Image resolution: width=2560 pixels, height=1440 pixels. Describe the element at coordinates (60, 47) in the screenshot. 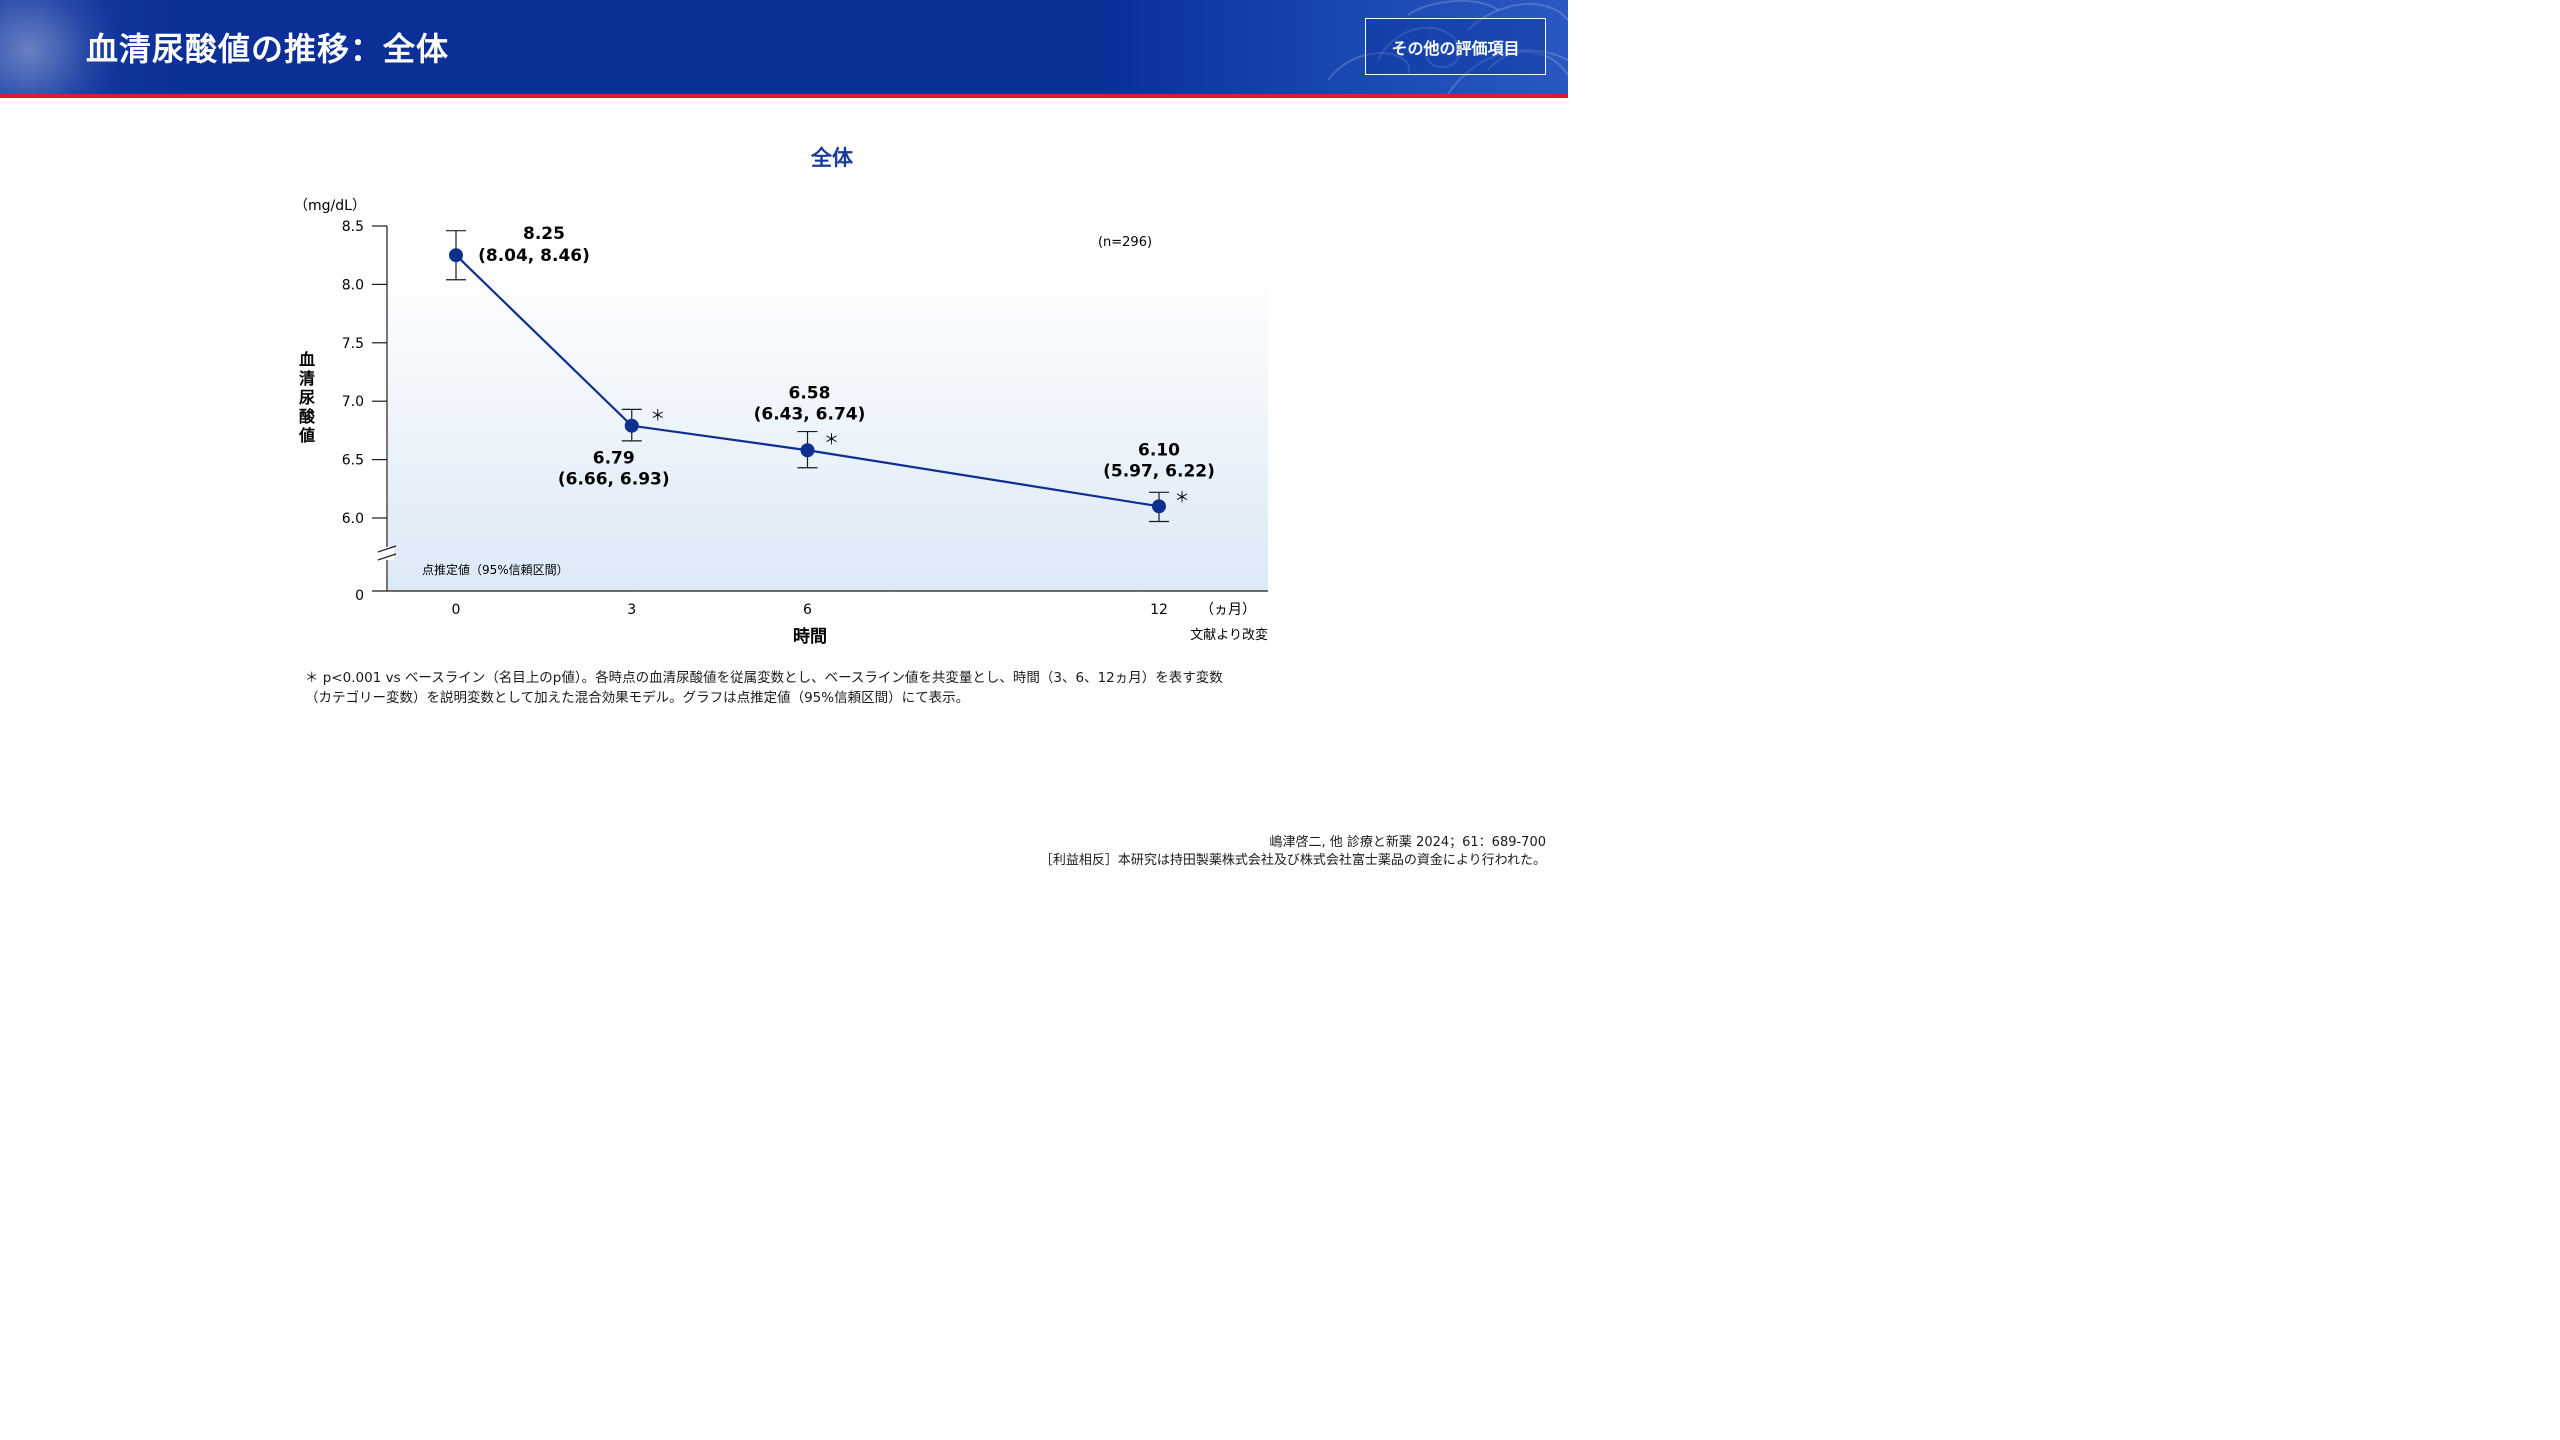

I see `header-glow-decoration` at that location.